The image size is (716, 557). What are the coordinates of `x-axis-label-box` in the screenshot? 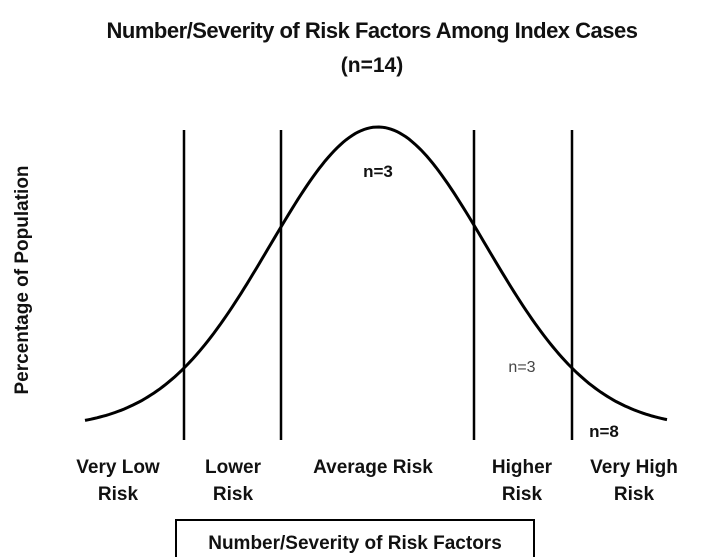 It's located at (355, 538).